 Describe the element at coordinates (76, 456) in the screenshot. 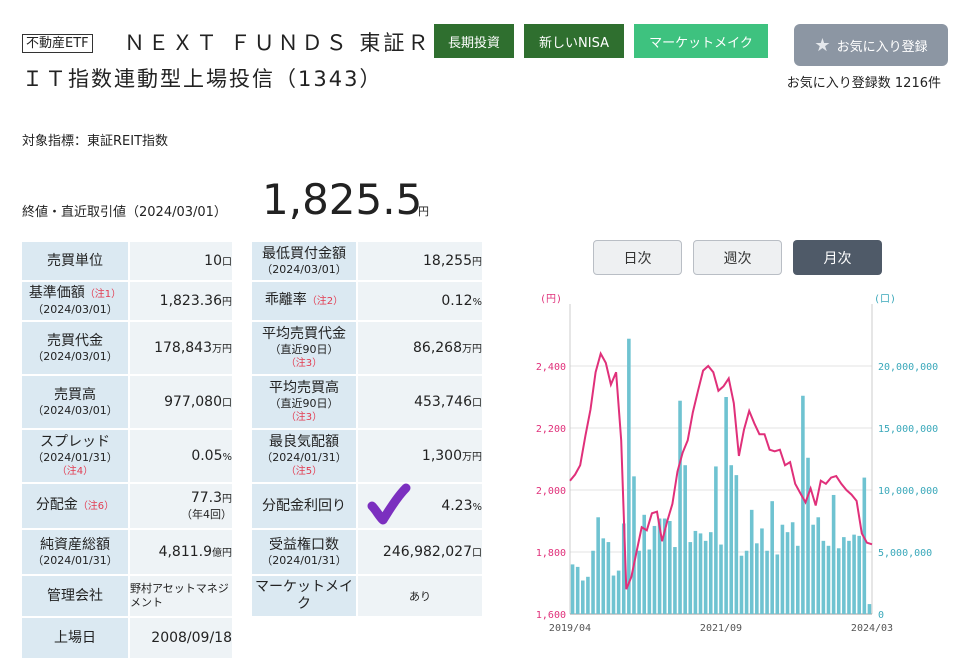

I see `row-label: スプレッド （2024/01/31） （注4）` at that location.